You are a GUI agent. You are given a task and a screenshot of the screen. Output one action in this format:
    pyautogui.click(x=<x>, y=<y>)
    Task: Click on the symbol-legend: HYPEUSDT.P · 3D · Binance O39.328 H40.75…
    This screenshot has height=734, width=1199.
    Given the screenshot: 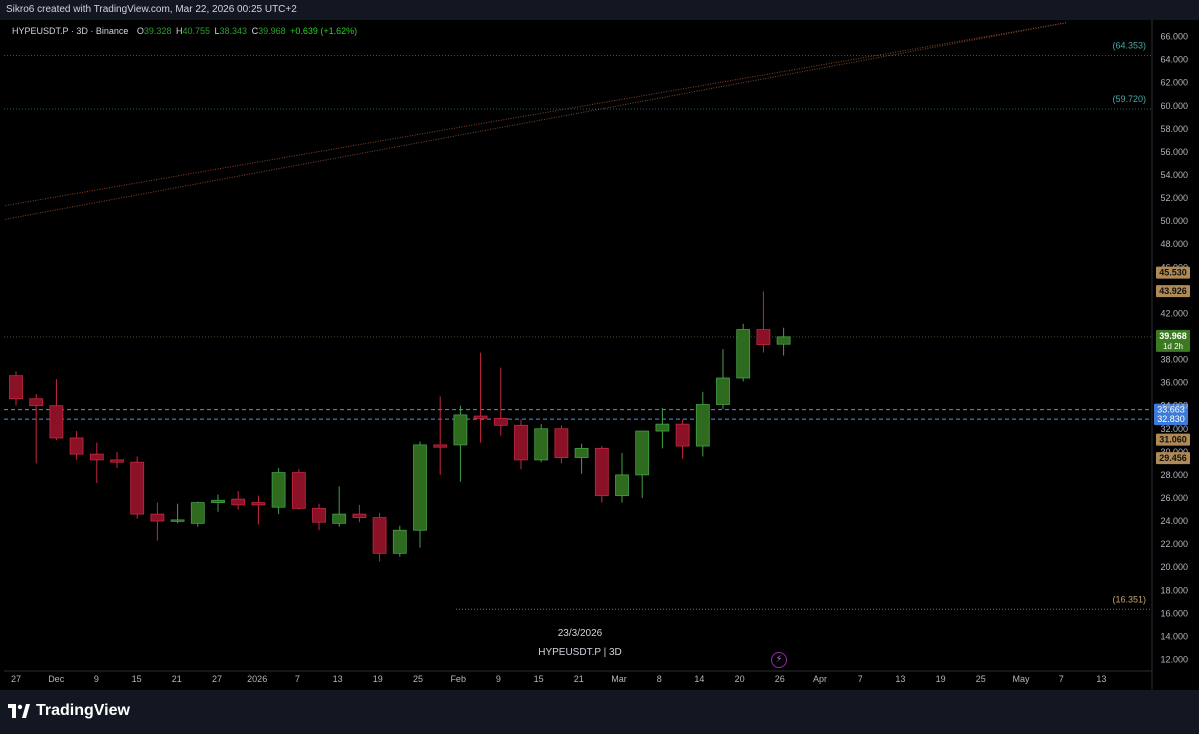 What is the action you would take?
    pyautogui.click(x=184, y=31)
    